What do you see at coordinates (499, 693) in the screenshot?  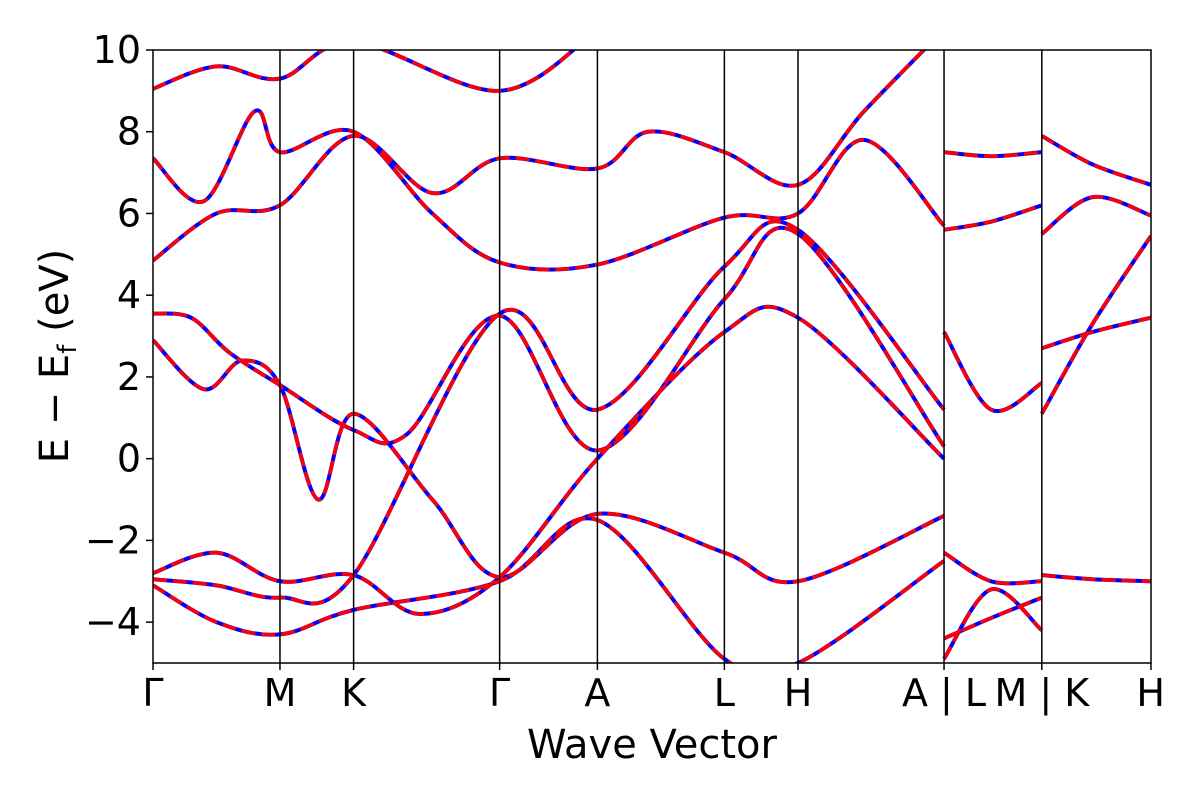 I see `x-tick-label-3: Γ` at bounding box center [499, 693].